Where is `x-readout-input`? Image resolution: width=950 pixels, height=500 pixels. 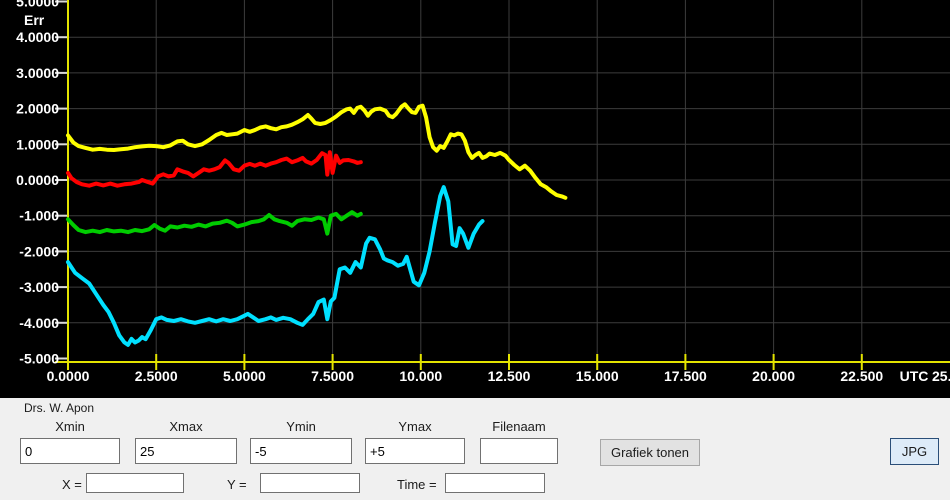
x-readout-input is located at coordinates (135, 483).